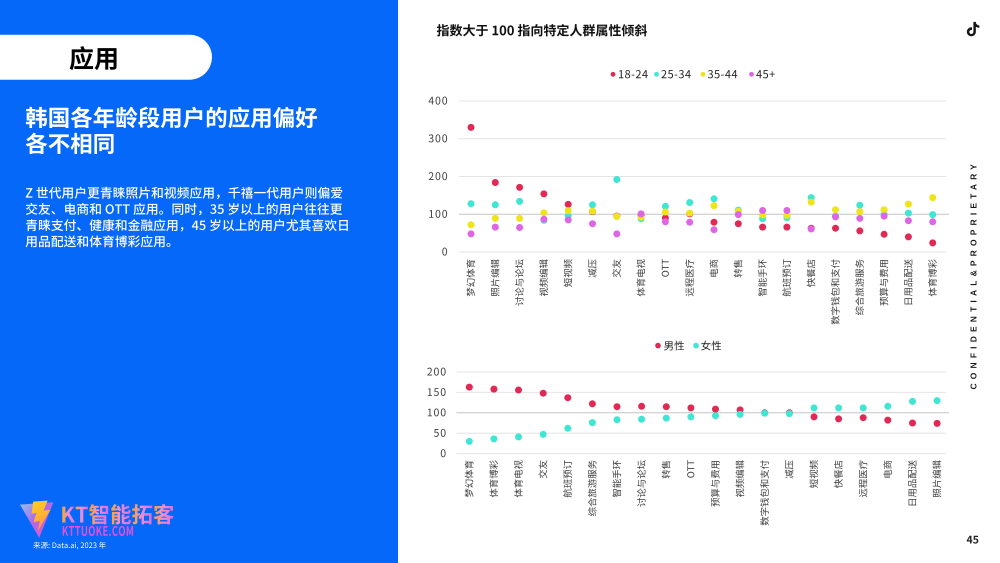 This screenshot has height=563, width=1000. I want to click on svg-text: CONFIDENTIAL&PROPRIETARY, so click(974, 274).